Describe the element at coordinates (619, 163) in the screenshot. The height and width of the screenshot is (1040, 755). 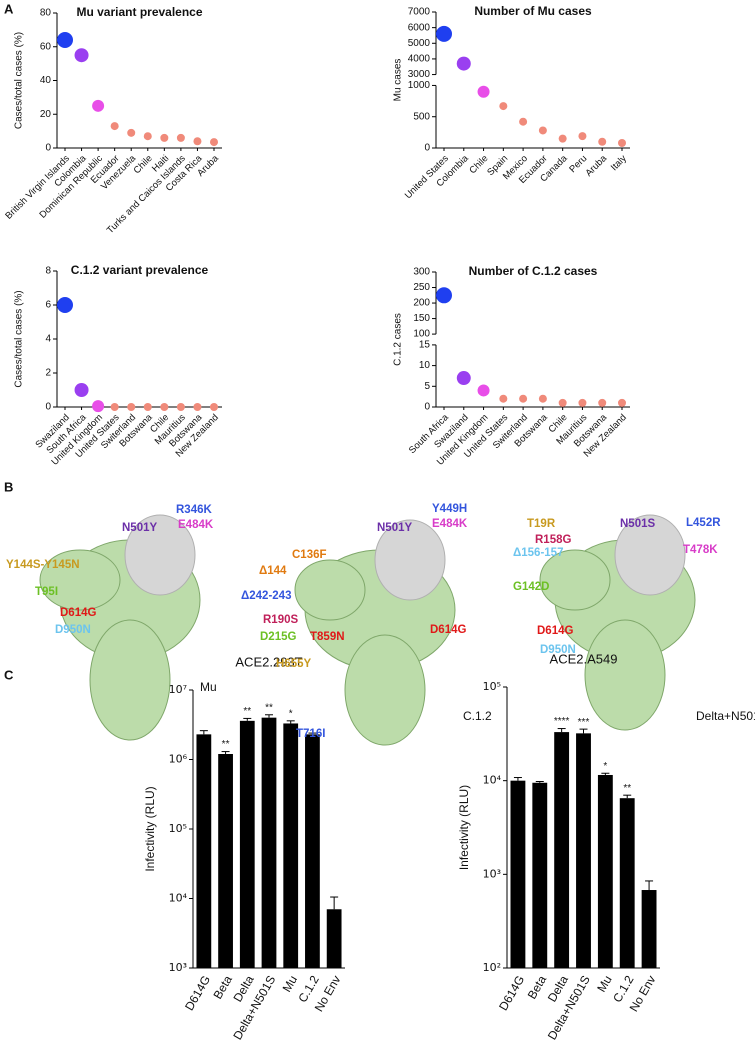
I see `x-tick-label: Italy` at that location.